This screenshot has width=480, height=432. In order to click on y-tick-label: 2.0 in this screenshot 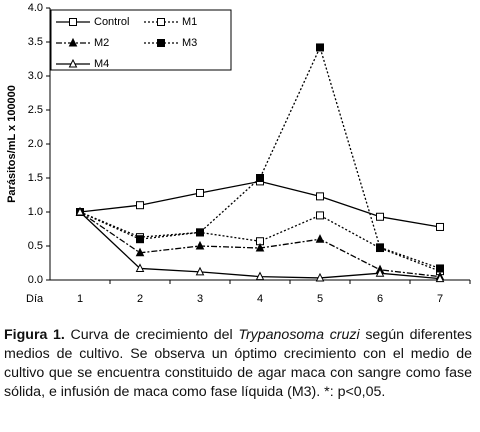, I will do `click(35, 144)`.